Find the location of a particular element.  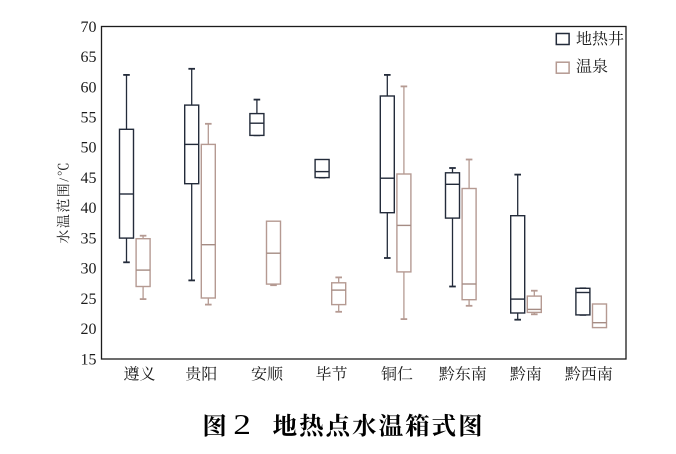

svg-text: 50 is located at coordinates (89, 148).